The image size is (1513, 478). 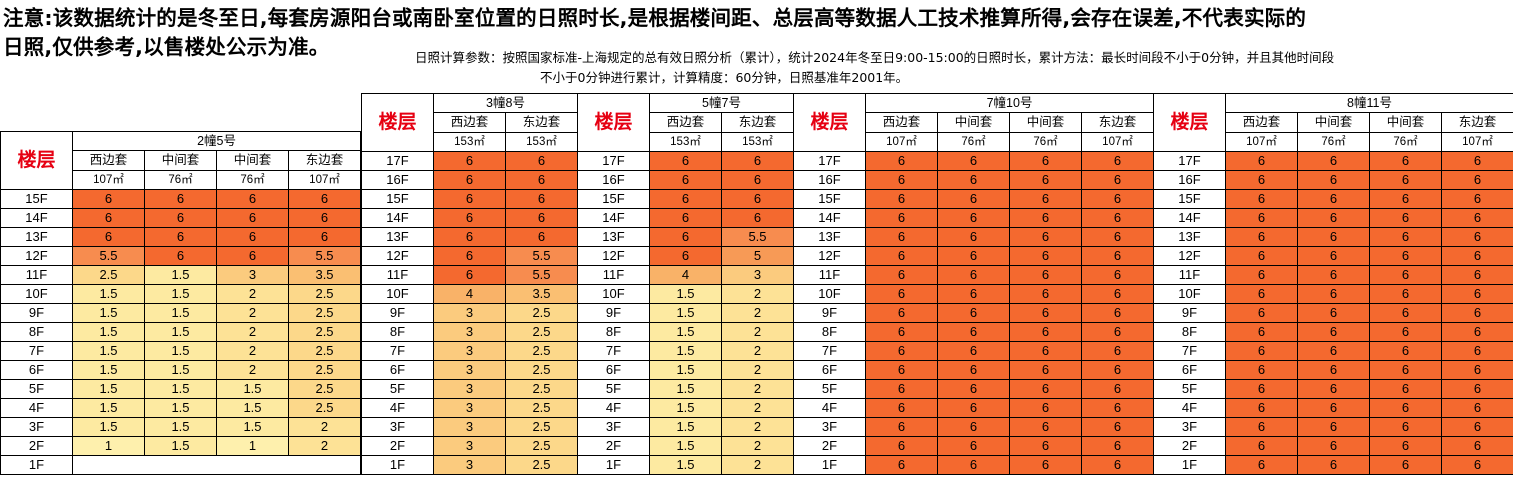 What do you see at coordinates (974, 465) in the screenshot?
I see `table-row: 1F 6 6 6 6` at bounding box center [974, 465].